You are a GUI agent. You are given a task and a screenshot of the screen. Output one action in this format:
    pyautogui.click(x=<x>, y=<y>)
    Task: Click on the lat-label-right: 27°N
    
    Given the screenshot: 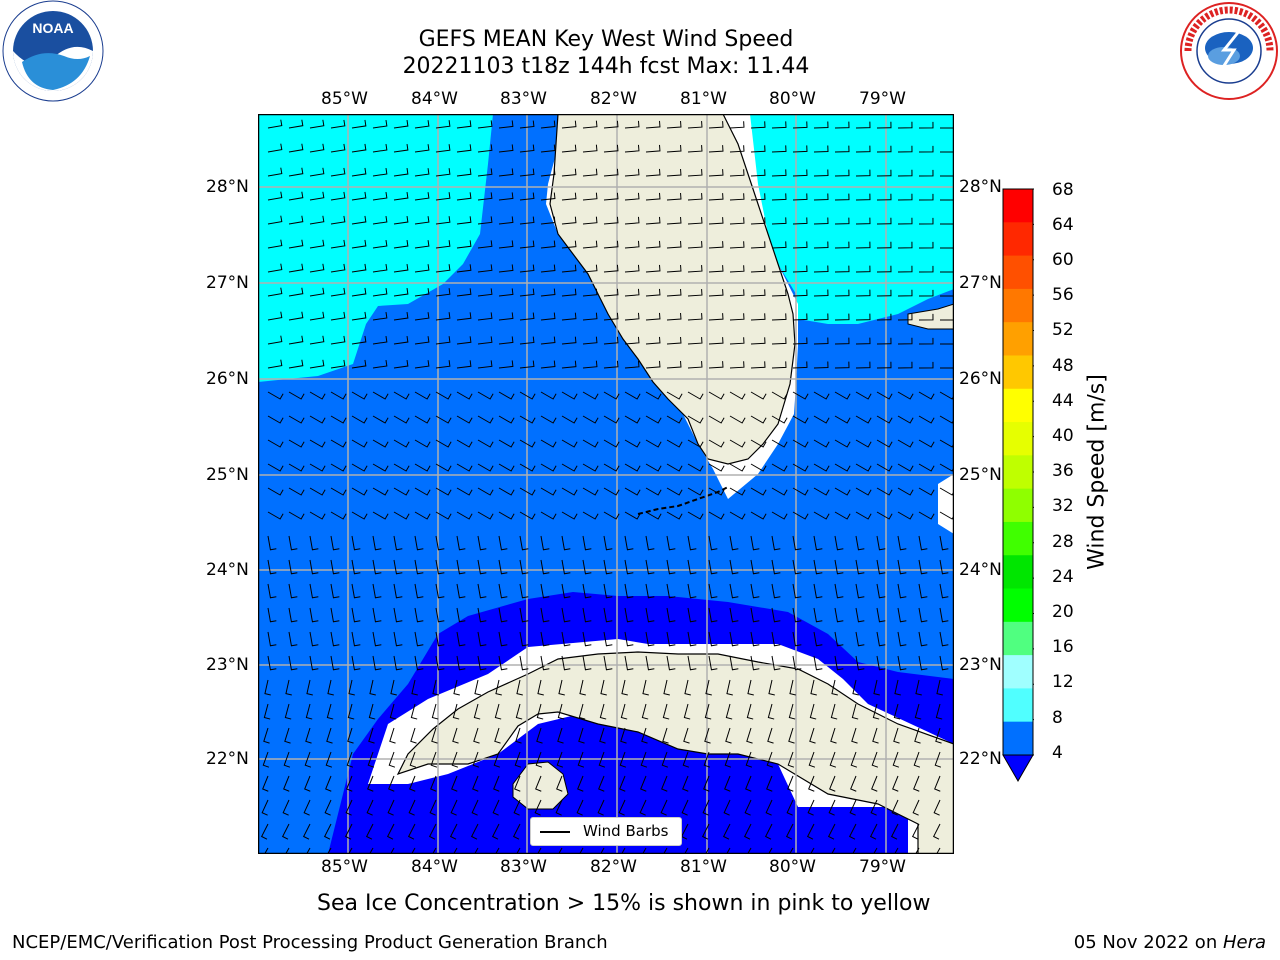 What is the action you would take?
    pyautogui.click(x=980, y=283)
    